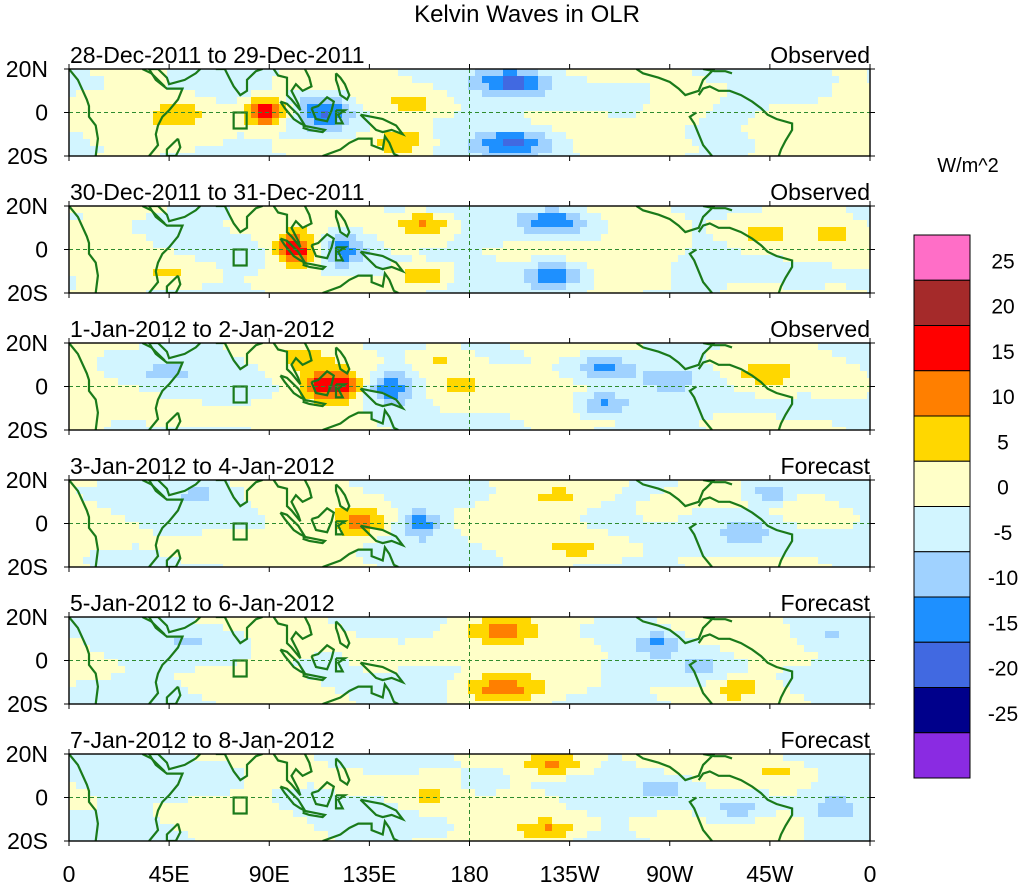  I want to click on coastline, so click(175, 214).